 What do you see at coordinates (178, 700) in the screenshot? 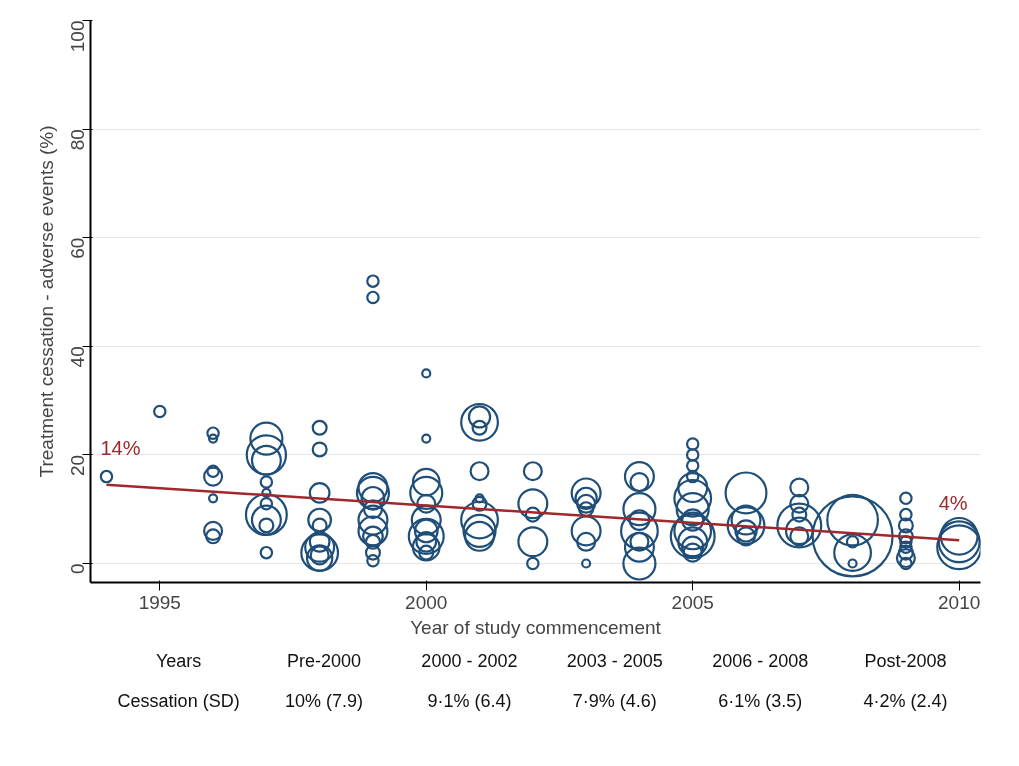
I see `text: Cessation (SD)` at bounding box center [178, 700].